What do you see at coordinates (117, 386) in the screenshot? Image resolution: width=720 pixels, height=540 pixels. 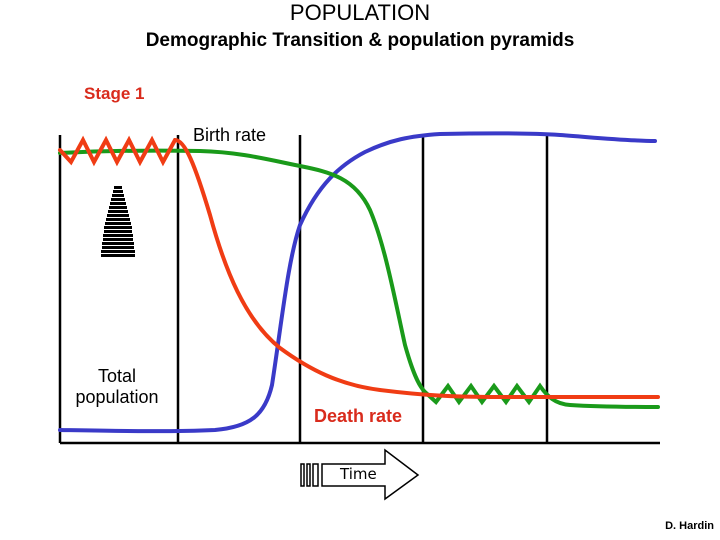 I see `total-population-label: Total population` at bounding box center [117, 386].